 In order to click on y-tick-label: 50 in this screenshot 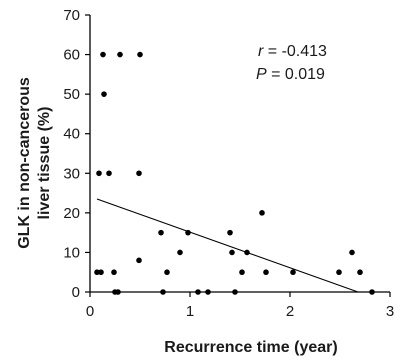, I will do `click(71, 94)`.